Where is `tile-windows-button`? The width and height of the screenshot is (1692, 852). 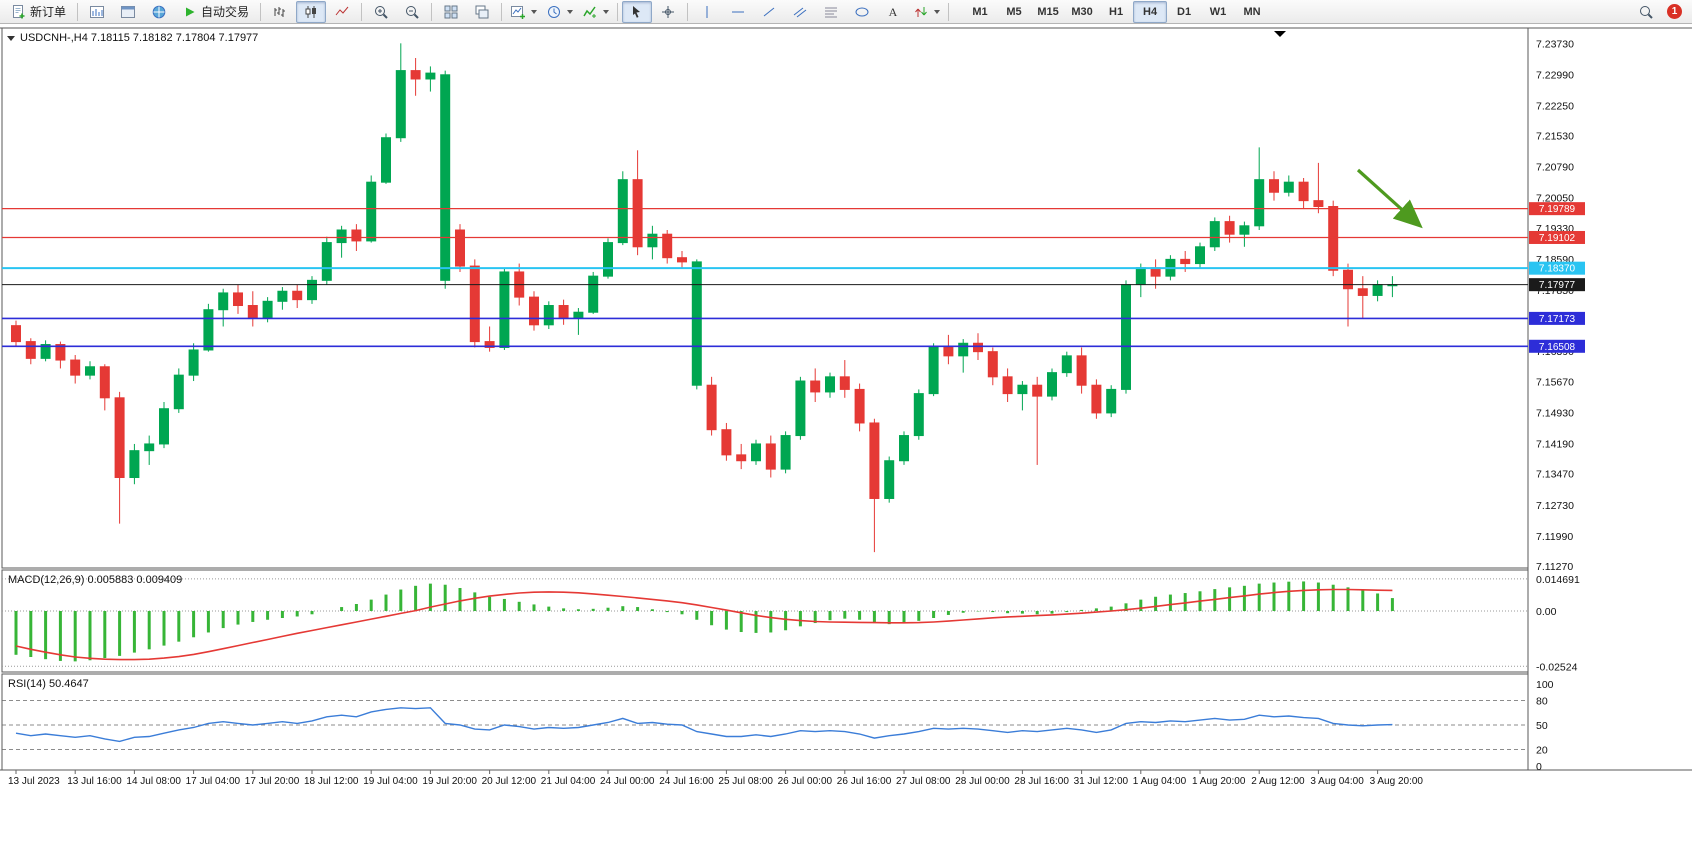 tile-windows-button is located at coordinates (451, 12).